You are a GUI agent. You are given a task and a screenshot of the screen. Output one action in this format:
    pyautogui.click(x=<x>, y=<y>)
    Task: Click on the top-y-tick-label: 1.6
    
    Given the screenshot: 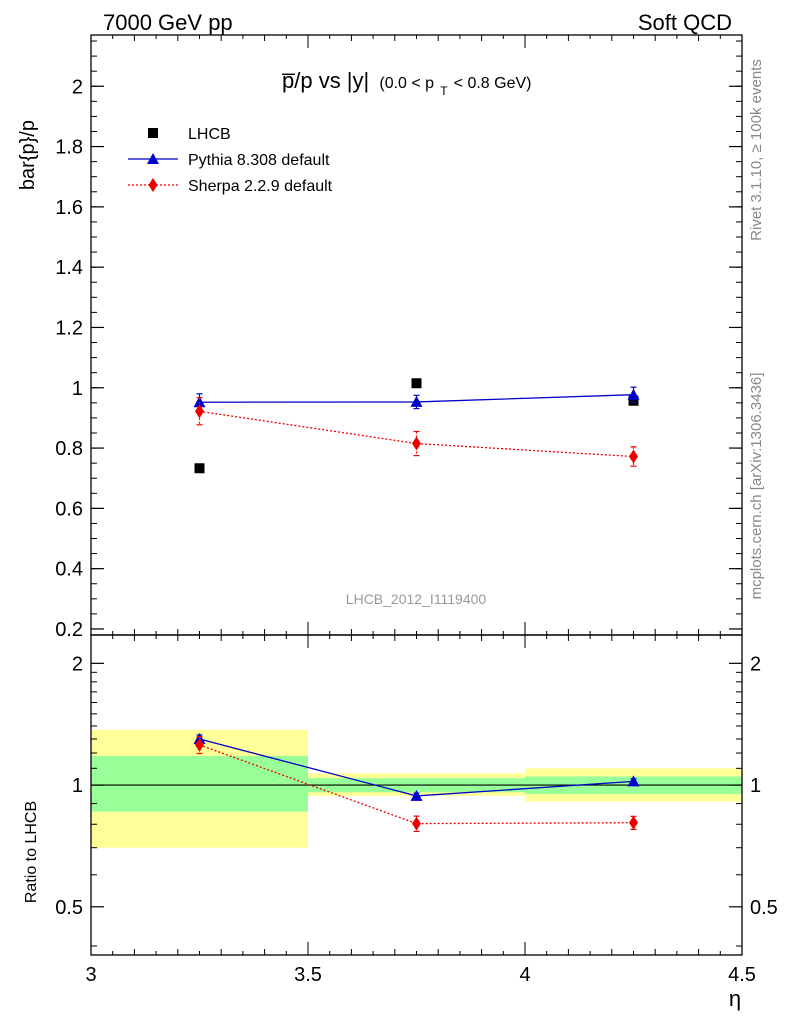 What is the action you would take?
    pyautogui.click(x=69, y=208)
    